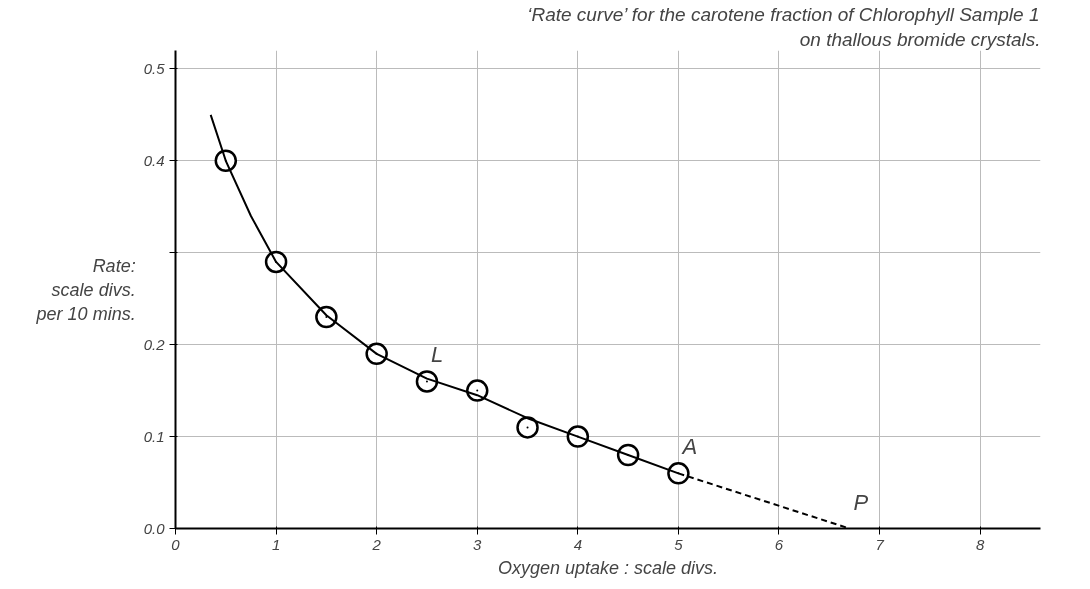 Image resolution: width=1090 pixels, height=589 pixels. I want to click on y-tick-label: 0.4, so click(154, 160).